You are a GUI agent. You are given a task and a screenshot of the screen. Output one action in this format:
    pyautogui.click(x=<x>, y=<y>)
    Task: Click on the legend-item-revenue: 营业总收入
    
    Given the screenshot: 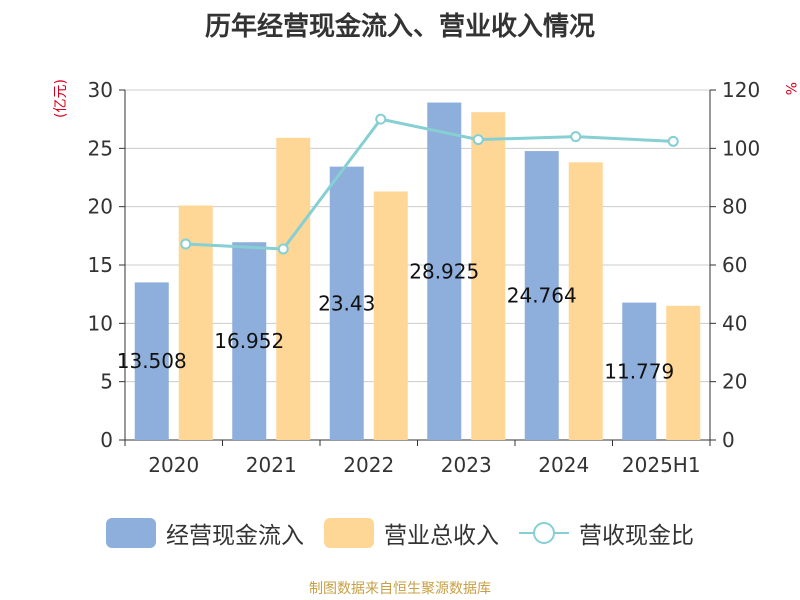 What is the action you would take?
    pyautogui.click(x=411, y=533)
    